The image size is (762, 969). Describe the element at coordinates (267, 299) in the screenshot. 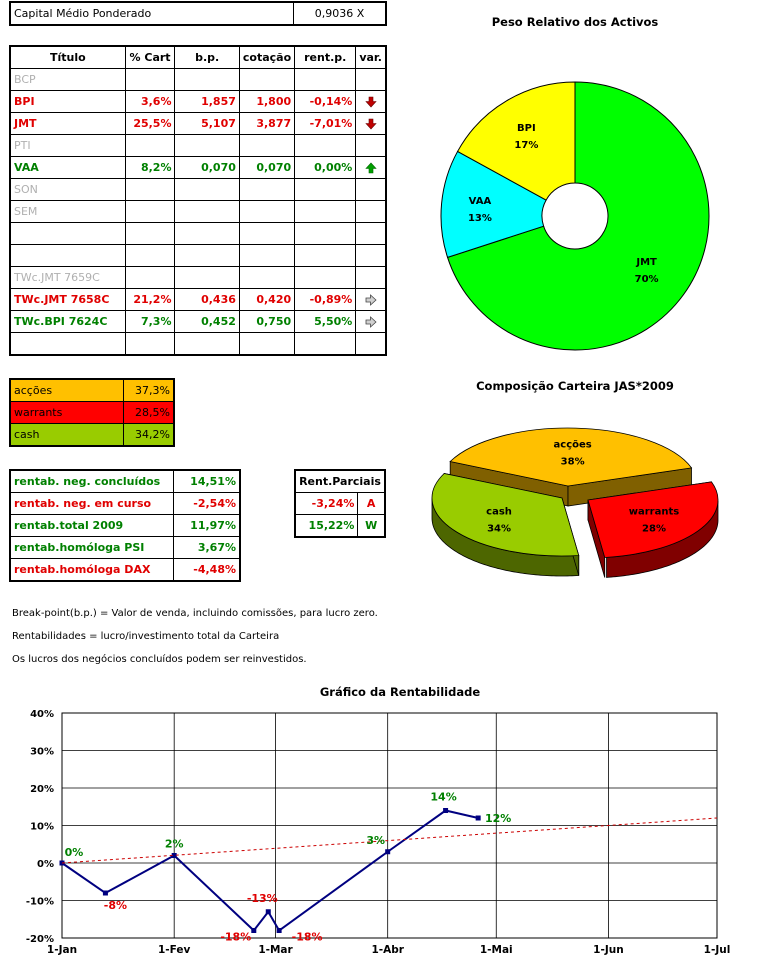

I see `cell-cotacao: 0,420` at that location.